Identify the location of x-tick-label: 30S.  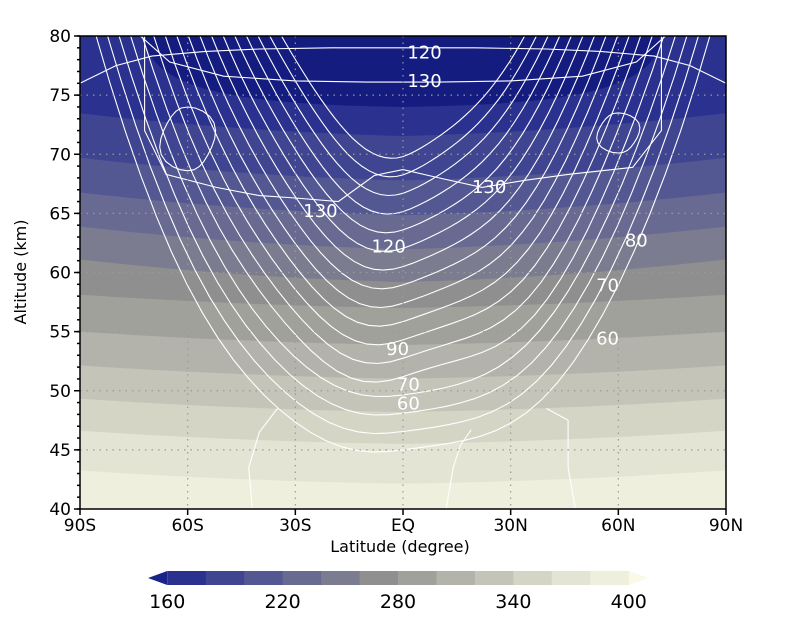
(295, 526).